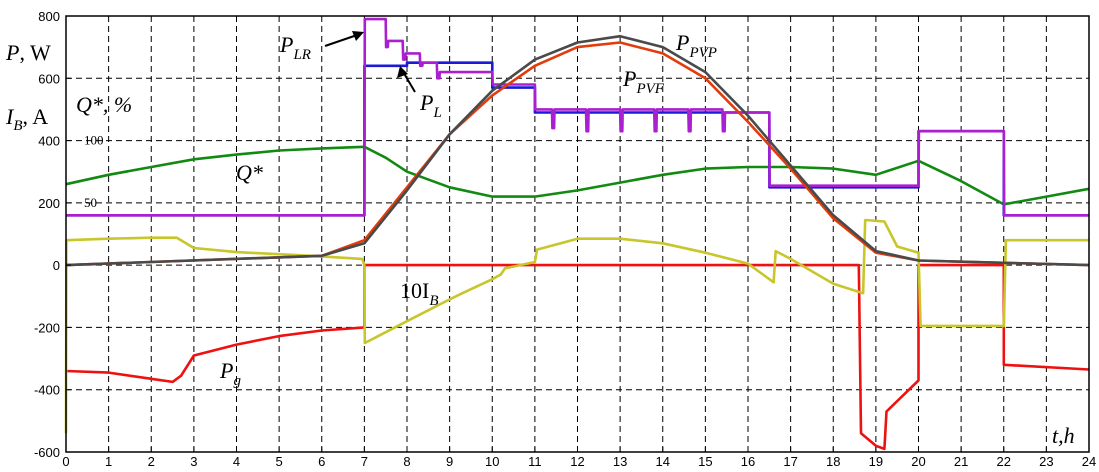 This screenshot has width=1099, height=472. Describe the element at coordinates (1063, 435) in the screenshot. I see `x-axis-label: t,h` at that location.